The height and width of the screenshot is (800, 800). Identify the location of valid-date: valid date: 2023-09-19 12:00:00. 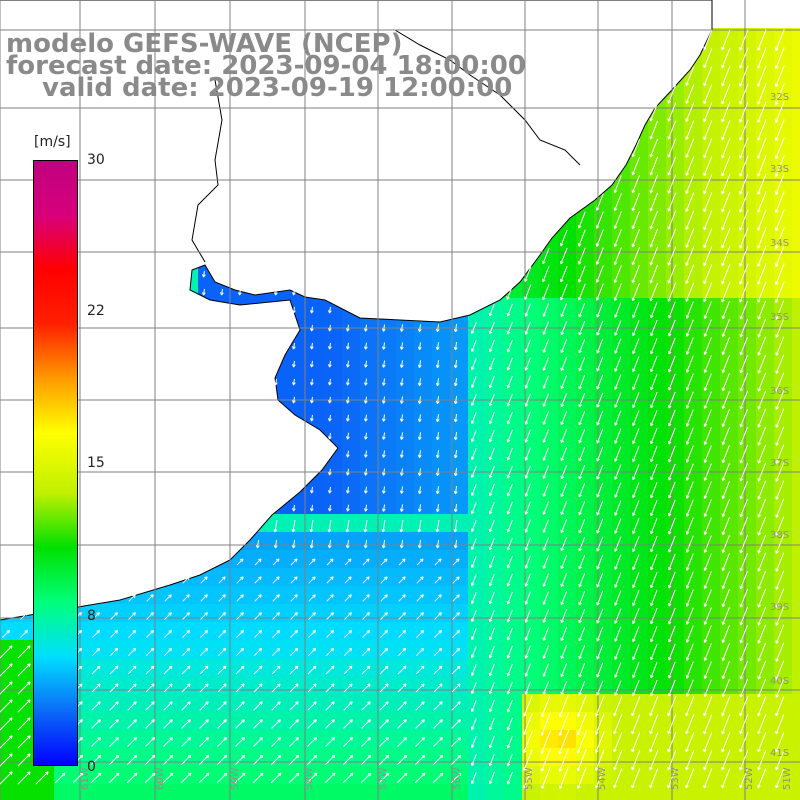
(277, 88).